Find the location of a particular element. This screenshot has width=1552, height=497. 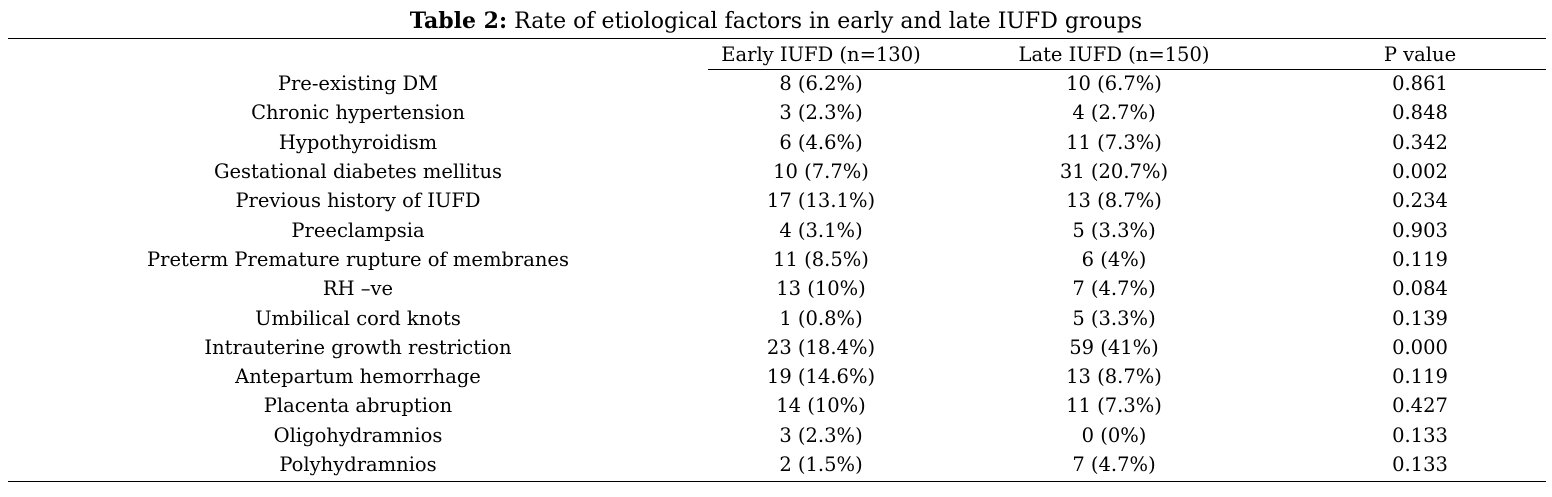

early-iufd-cell: 14 (10%) is located at coordinates (821, 406).